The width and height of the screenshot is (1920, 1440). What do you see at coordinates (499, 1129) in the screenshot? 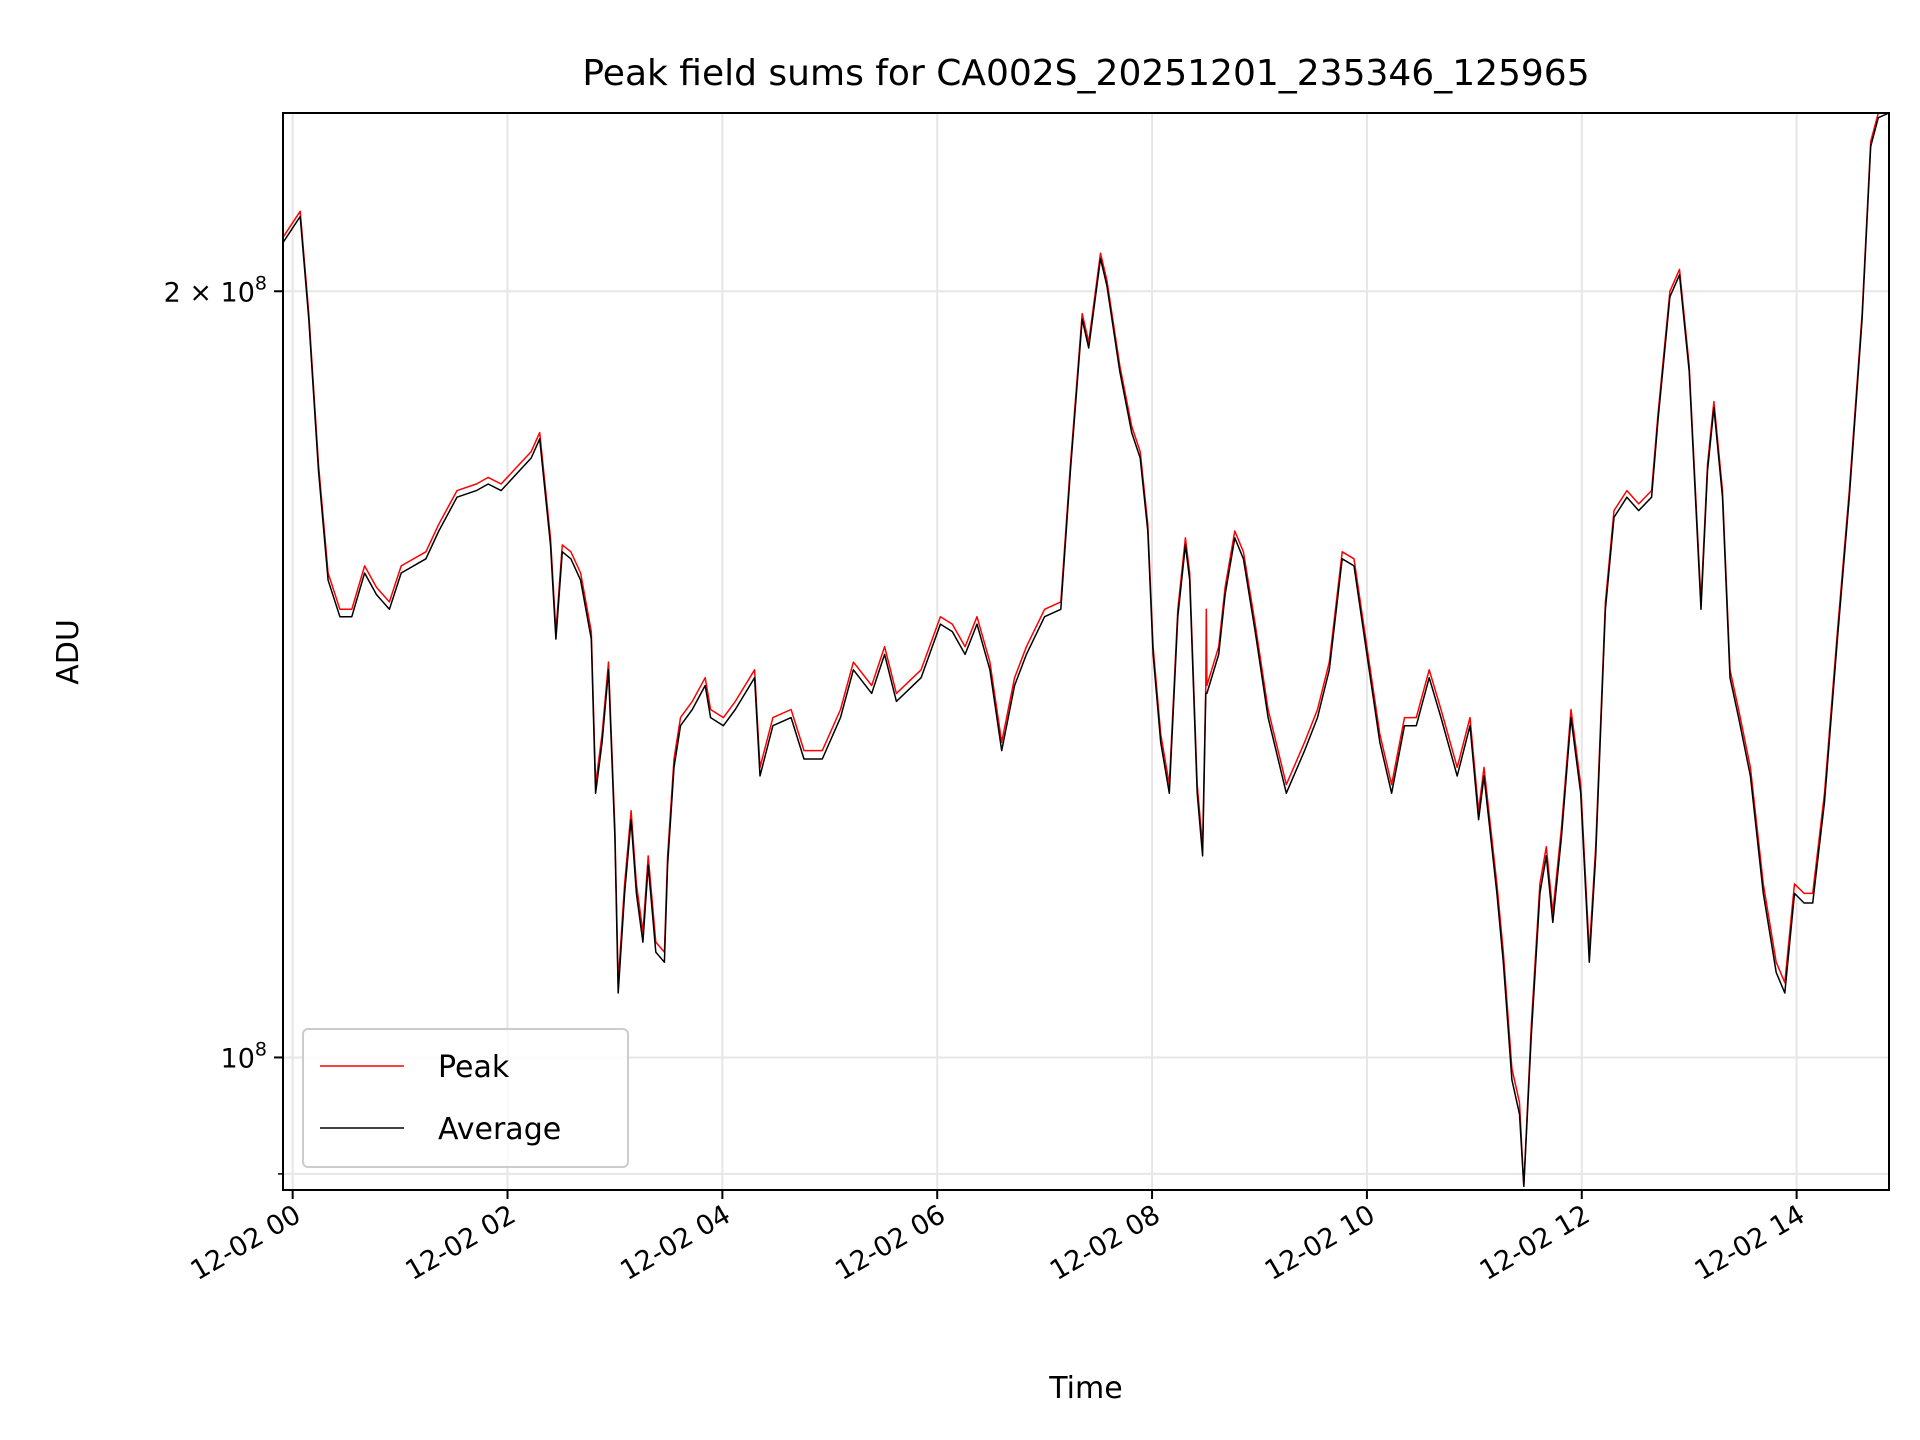
I see `legend-label-average: Average` at bounding box center [499, 1129].